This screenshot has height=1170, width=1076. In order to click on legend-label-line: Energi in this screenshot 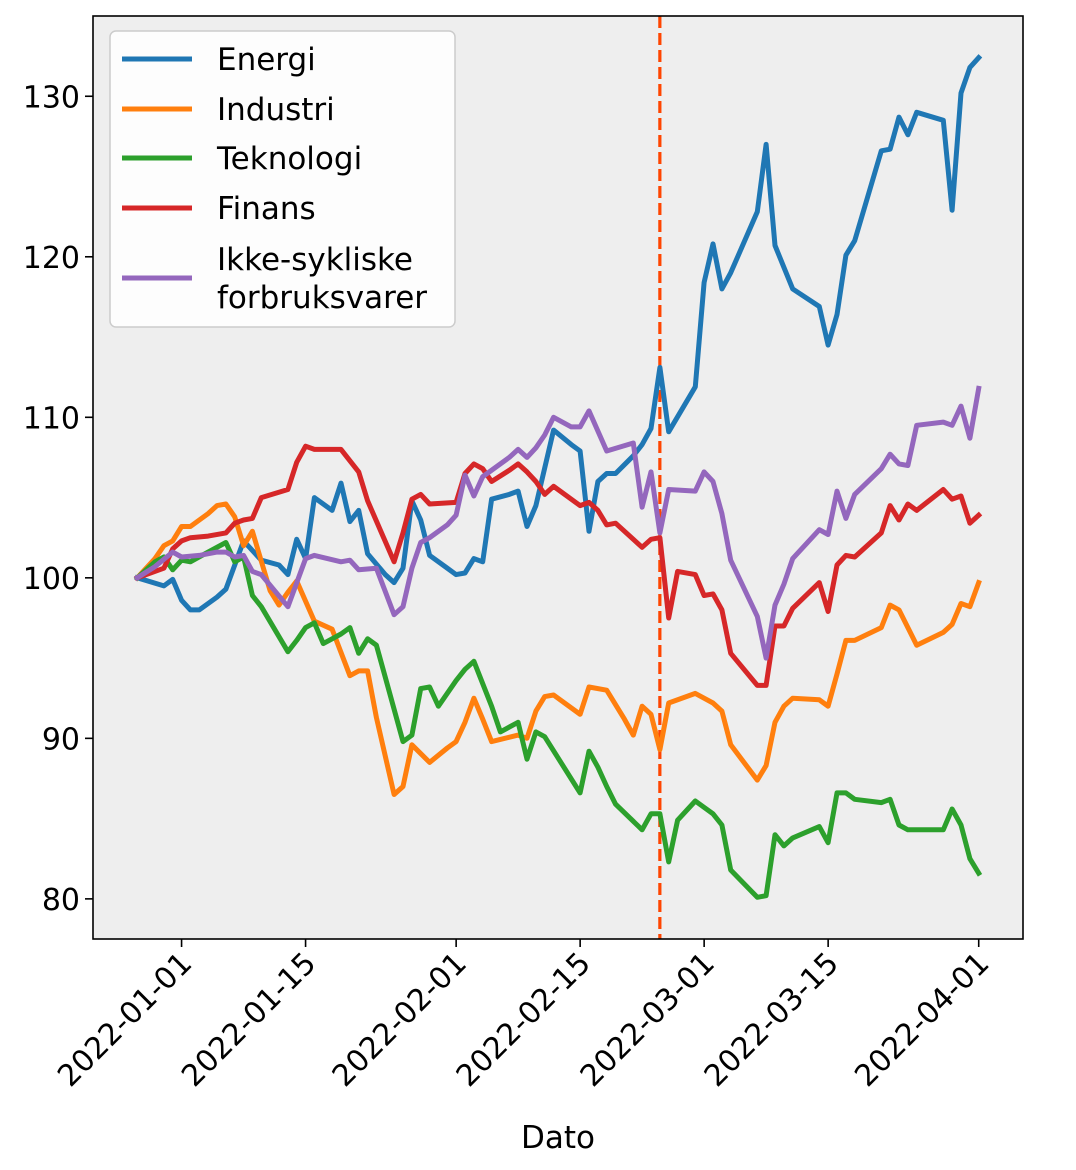, I will do `click(266, 60)`.